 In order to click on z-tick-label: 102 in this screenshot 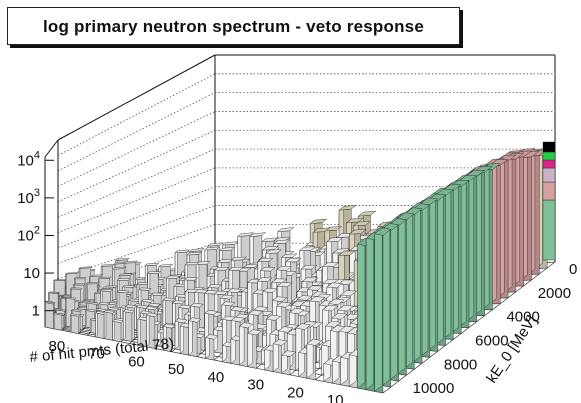, I will do `click(28, 234)`.